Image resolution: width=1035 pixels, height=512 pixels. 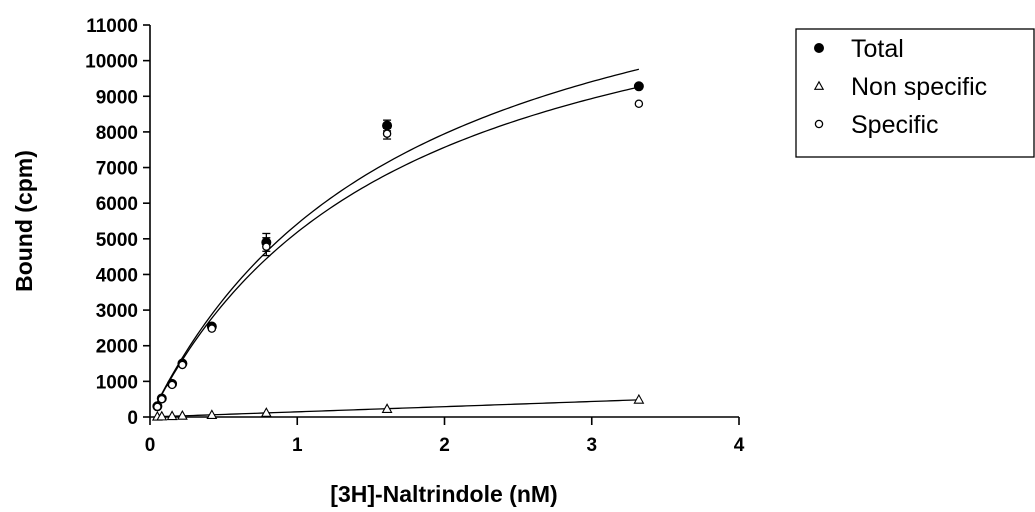 I want to click on y-tick-label: 2000, so click(x=117, y=347).